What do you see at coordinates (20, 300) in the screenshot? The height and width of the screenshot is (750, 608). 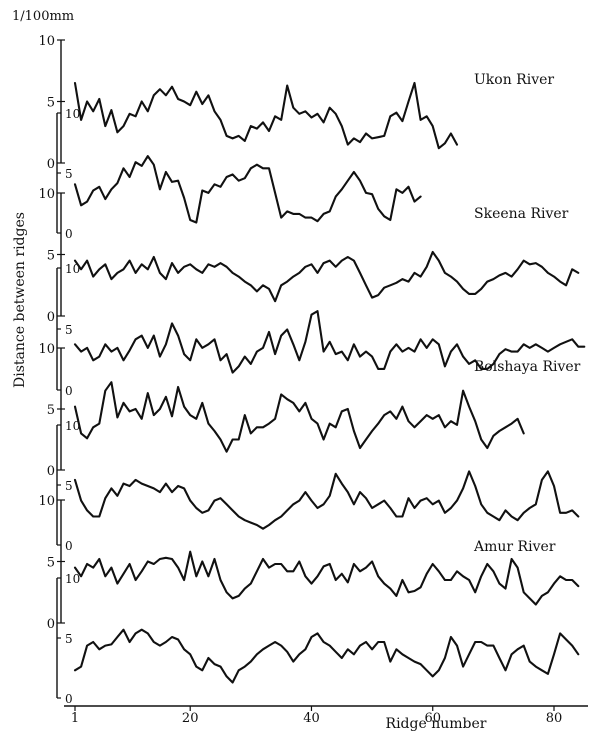 I see `y-axis-label: Distance between ridges` at bounding box center [20, 300].